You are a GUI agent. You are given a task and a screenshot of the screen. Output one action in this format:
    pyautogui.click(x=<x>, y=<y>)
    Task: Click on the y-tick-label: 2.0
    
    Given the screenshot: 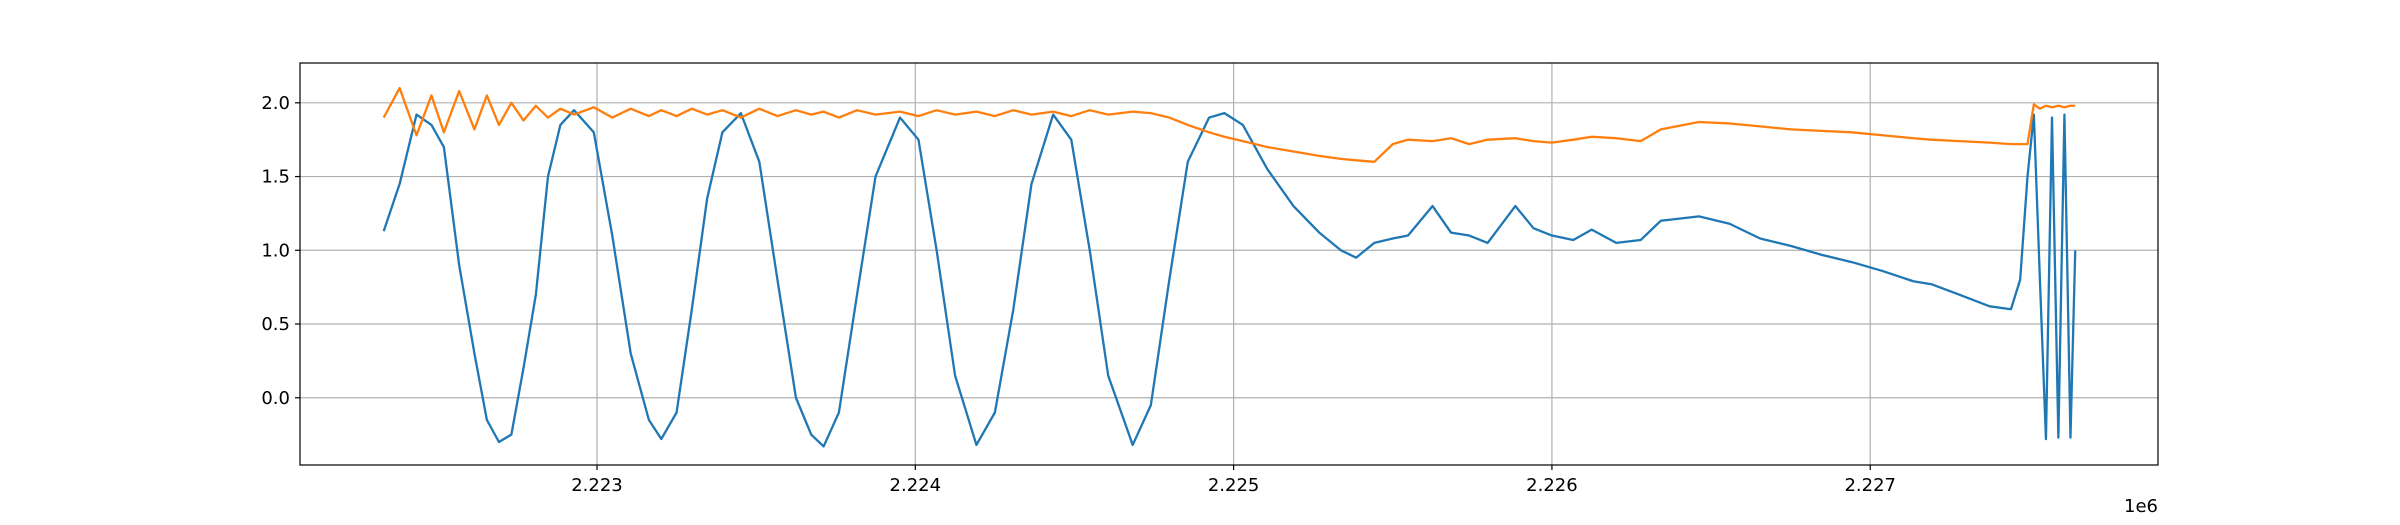 What is the action you would take?
    pyautogui.click(x=275, y=103)
    